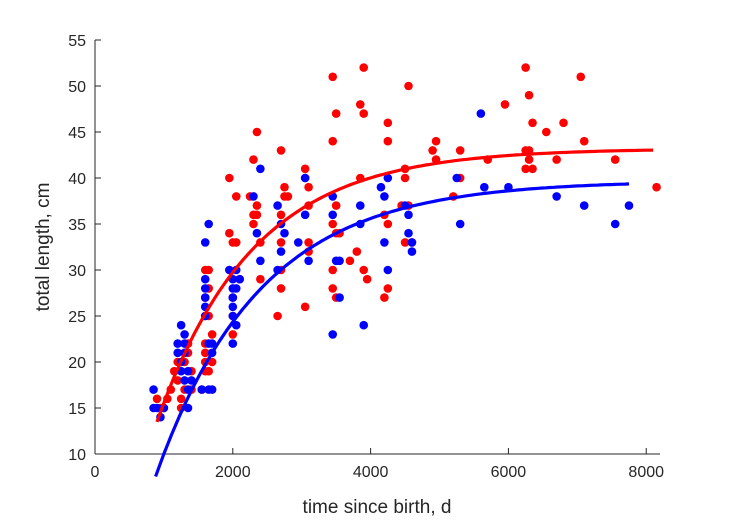 The height and width of the screenshot is (521, 729). Describe the element at coordinates (77, 133) in the screenshot. I see `y-tick-label: 45` at that location.